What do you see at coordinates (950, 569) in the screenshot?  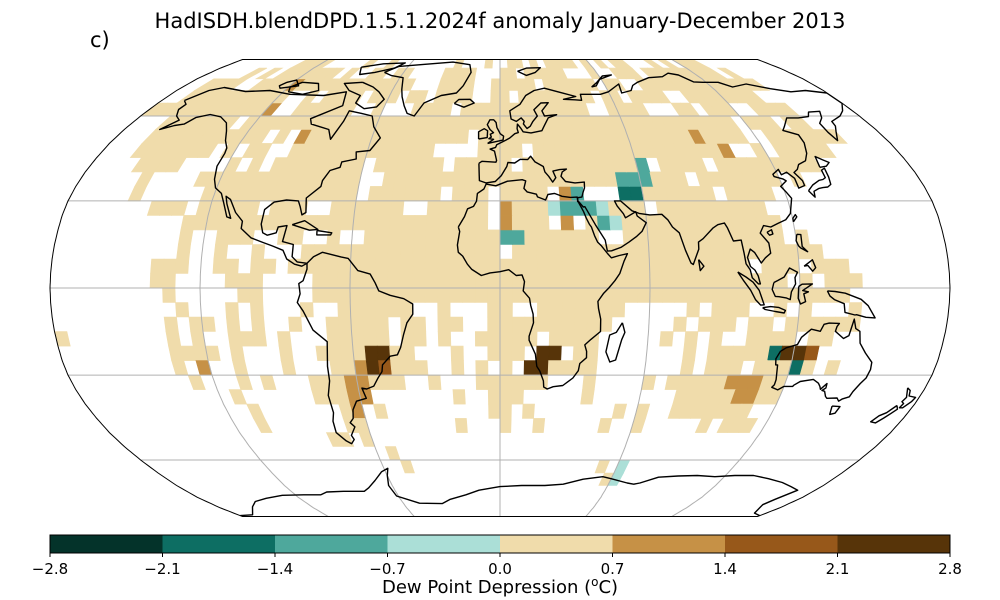 I see `colorbar-tick-label: 2.8` at bounding box center [950, 569].